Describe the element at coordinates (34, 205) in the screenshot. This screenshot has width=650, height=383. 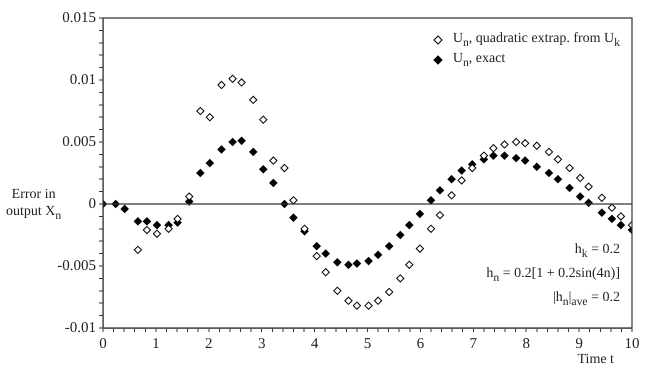
I see `y-axis-title: Error in output X$_{n}$` at that location.